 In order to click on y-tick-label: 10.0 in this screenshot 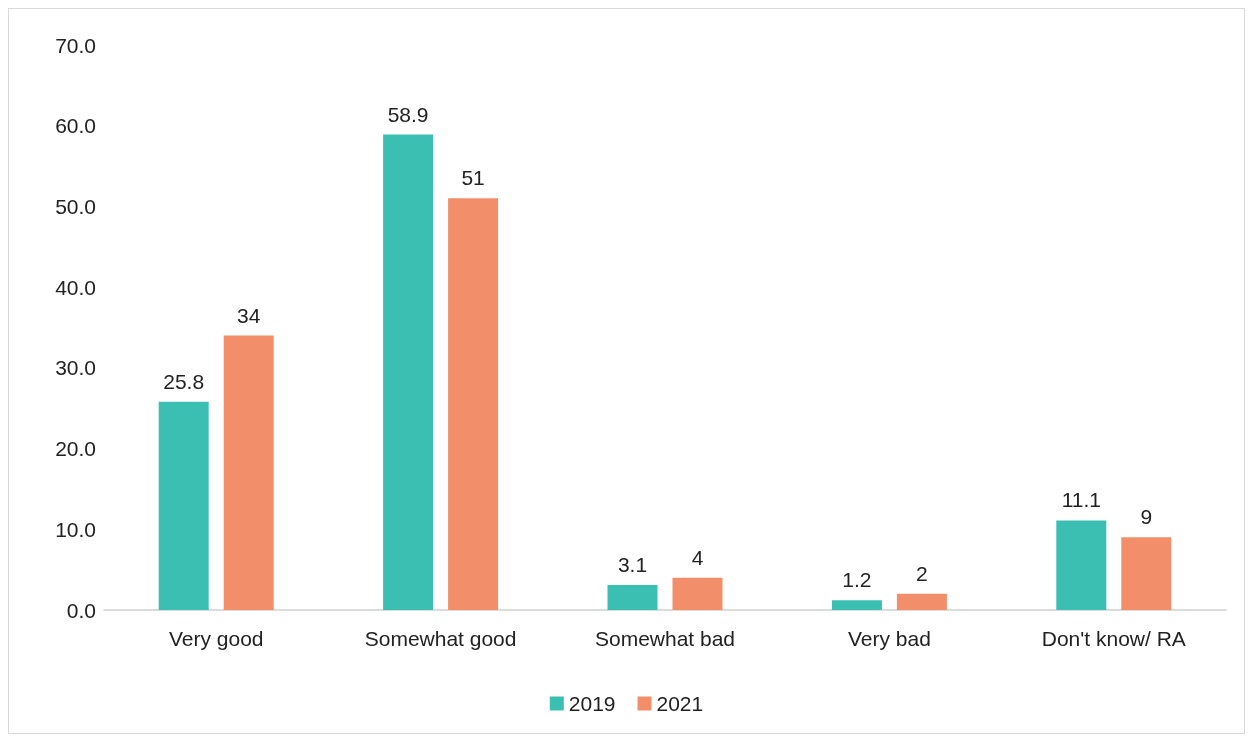, I will do `click(75, 529)`.